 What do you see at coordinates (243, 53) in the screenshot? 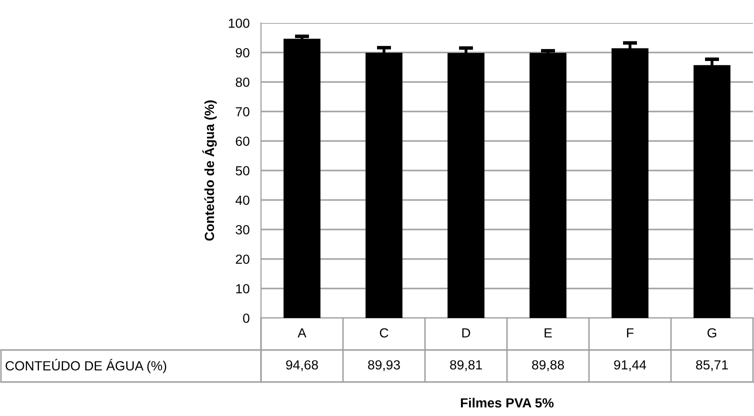
I see `y-tick-label: 90` at bounding box center [243, 53].